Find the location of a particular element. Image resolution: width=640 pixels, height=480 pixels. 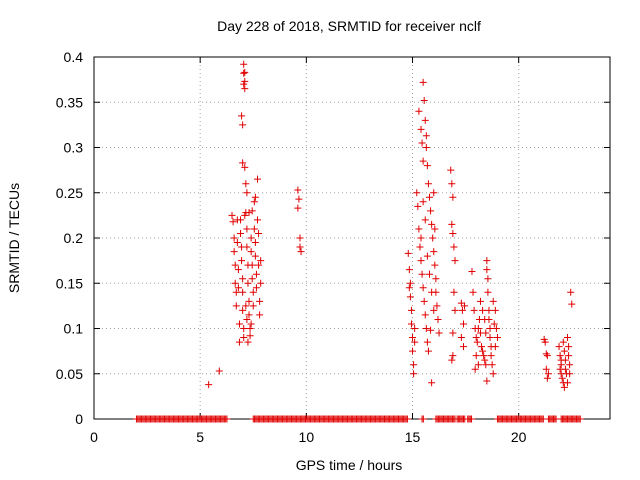

y-tick-label: 0.2 is located at coordinates (74, 238).